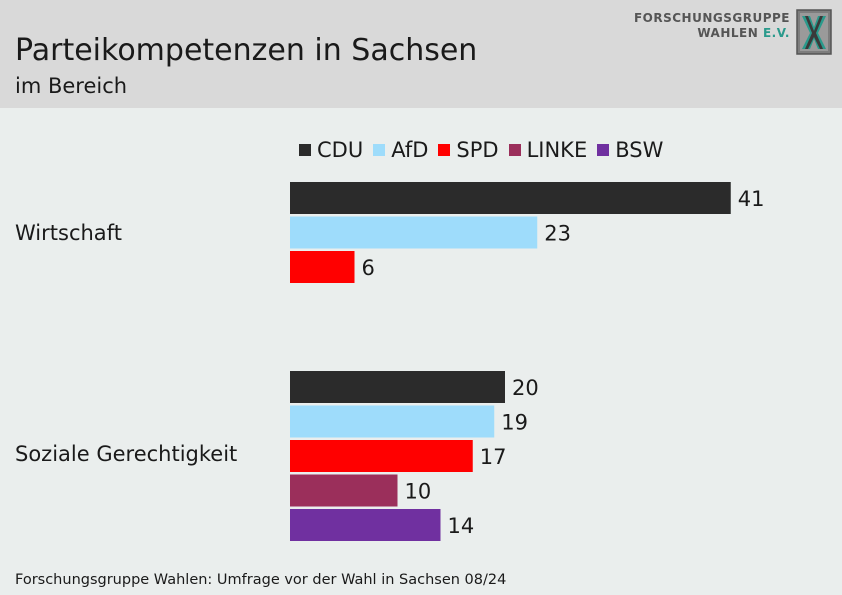 This screenshot has width=842, height=595. What do you see at coordinates (305, 150) in the screenshot?
I see `legend-swatch-cdu` at bounding box center [305, 150].